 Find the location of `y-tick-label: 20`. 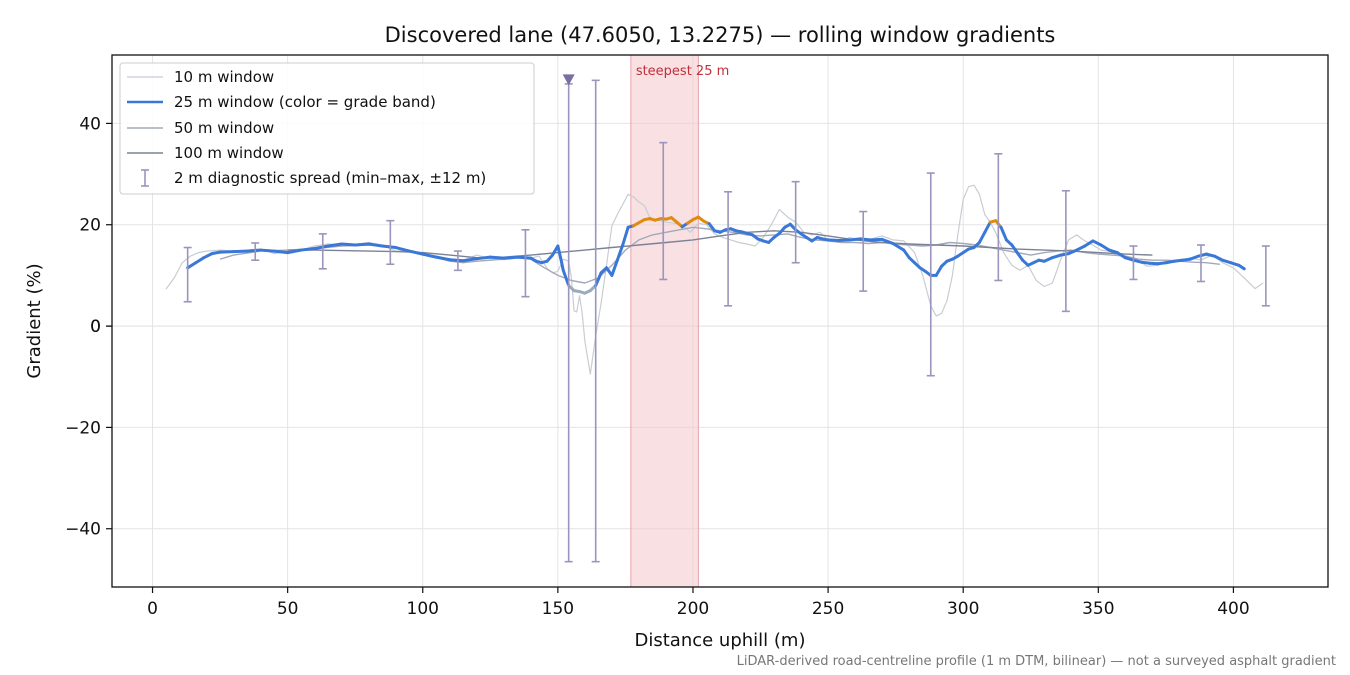

y-tick-label: 20 is located at coordinates (90, 226).